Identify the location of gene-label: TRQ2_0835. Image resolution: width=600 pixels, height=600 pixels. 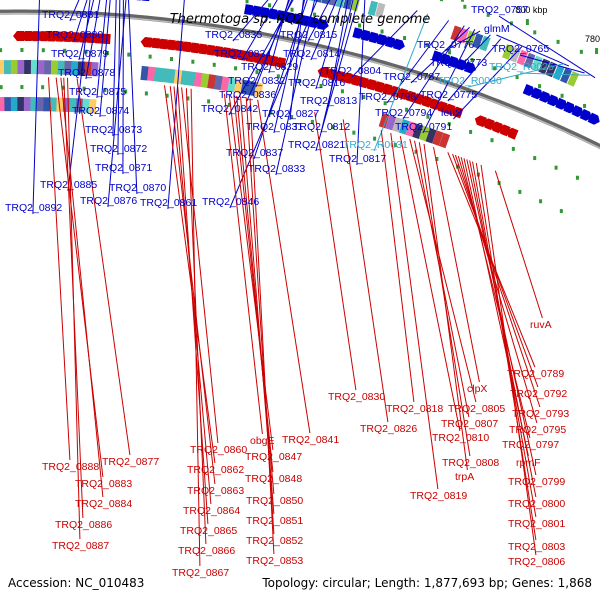
(233, 35).